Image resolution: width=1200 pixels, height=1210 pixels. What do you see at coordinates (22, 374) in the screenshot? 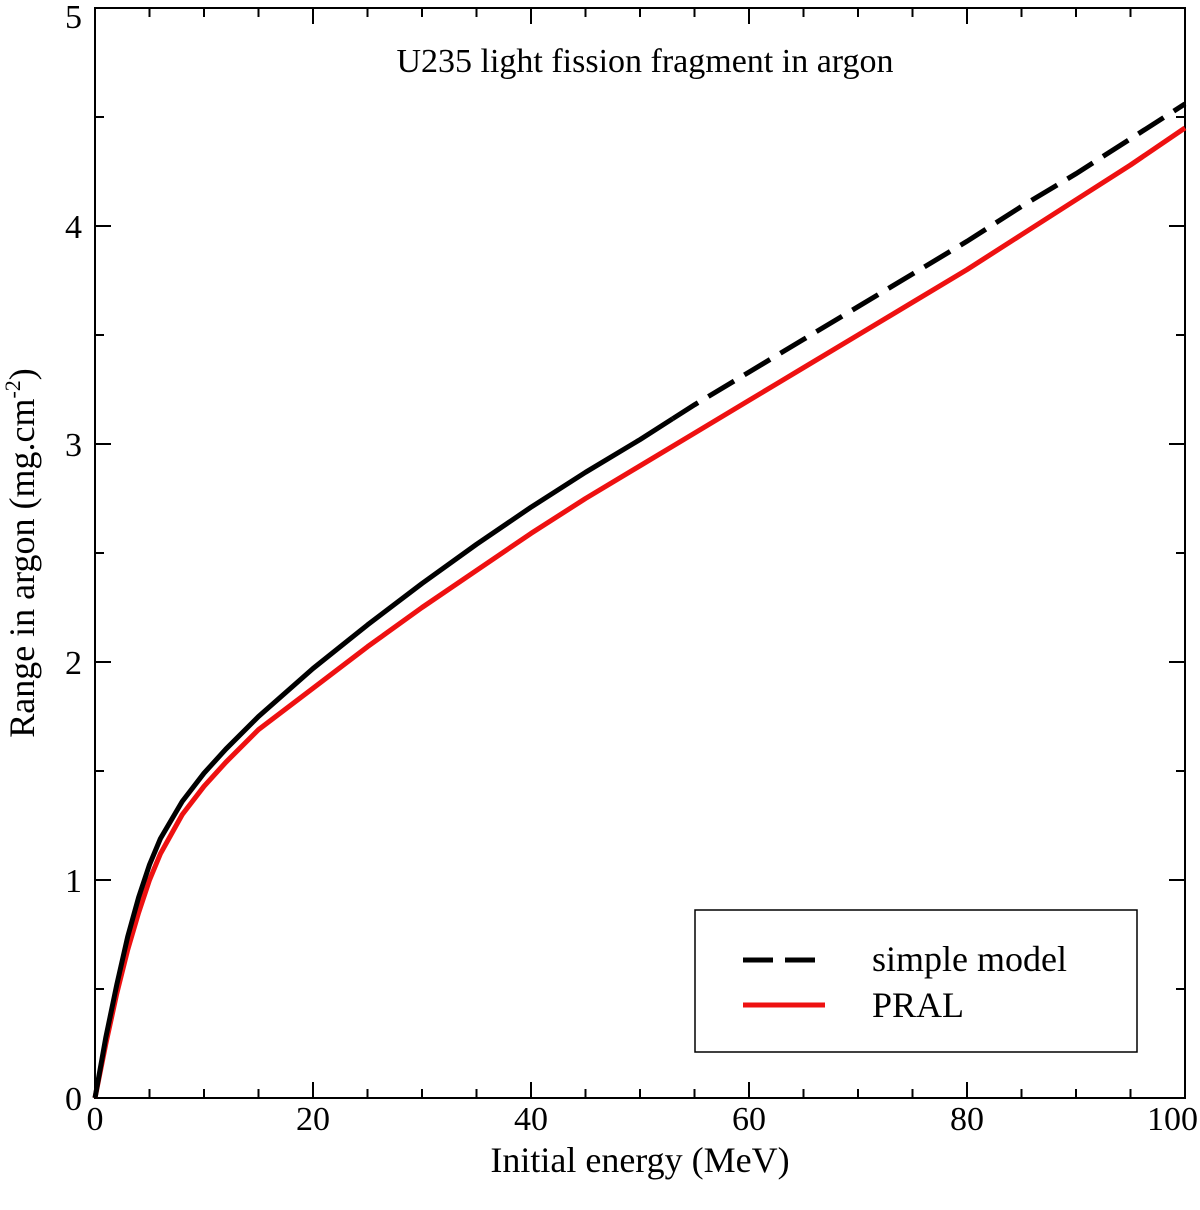
I see `y-axis-label-end: )` at bounding box center [22, 374].